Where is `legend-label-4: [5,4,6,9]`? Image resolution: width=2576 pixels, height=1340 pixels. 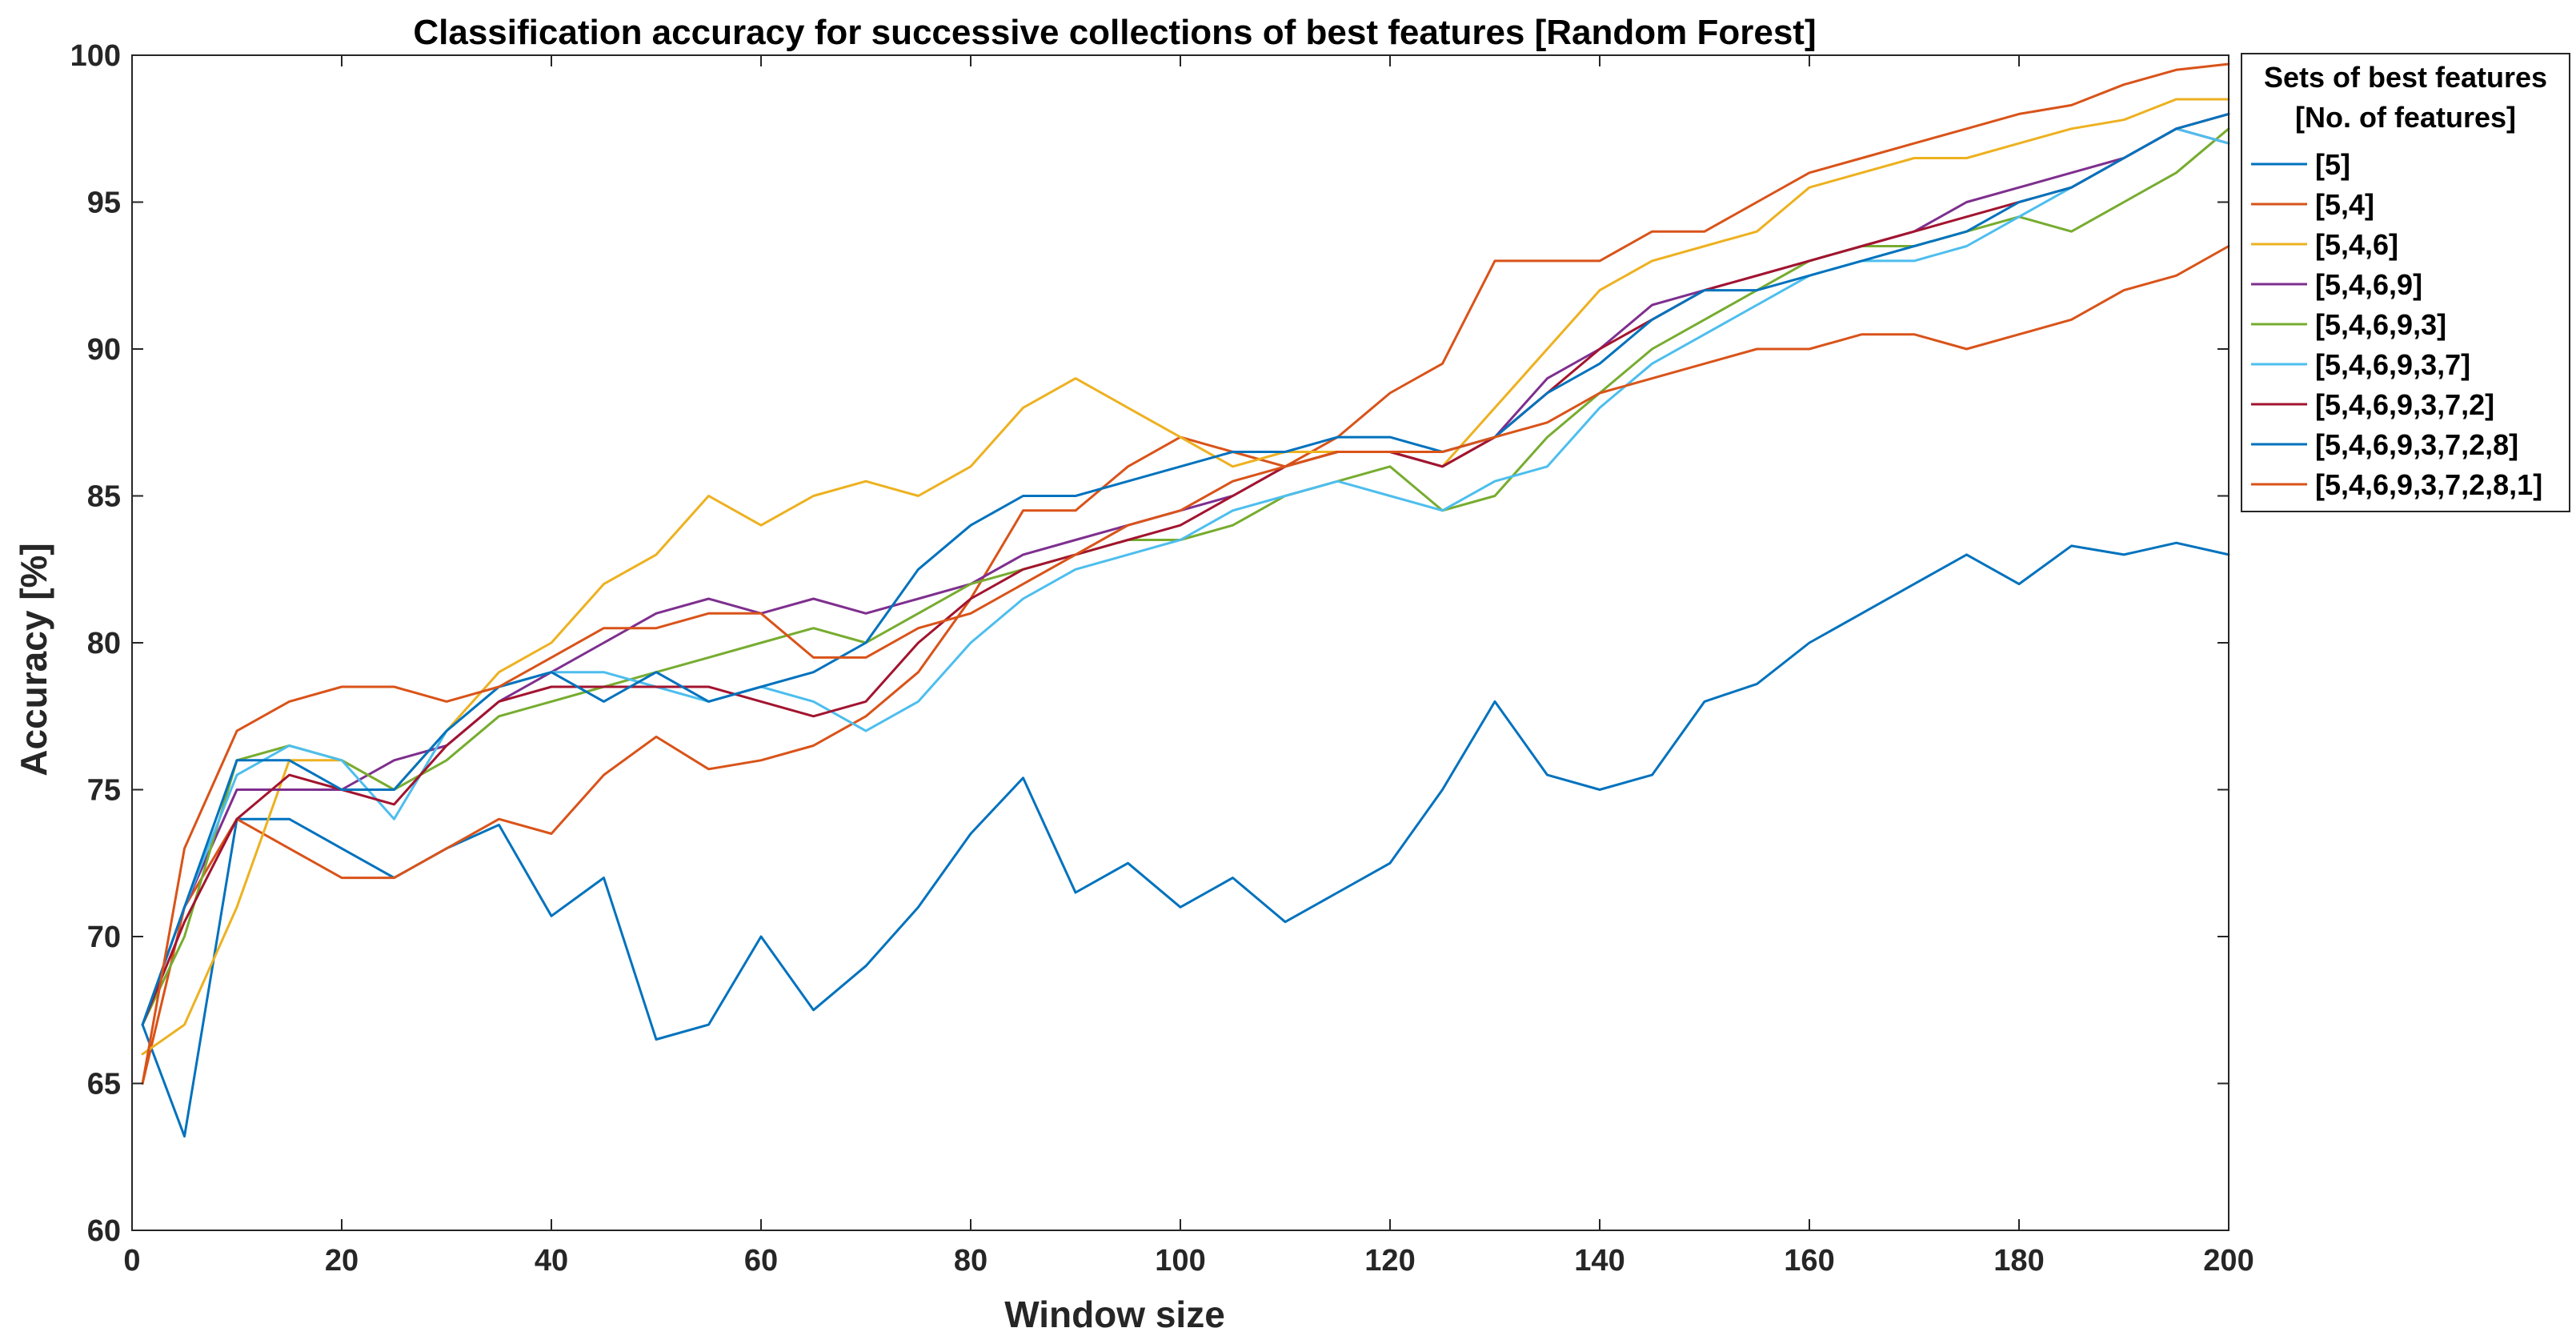 legend-label-4: [5,4,6,9] is located at coordinates (2368, 285).